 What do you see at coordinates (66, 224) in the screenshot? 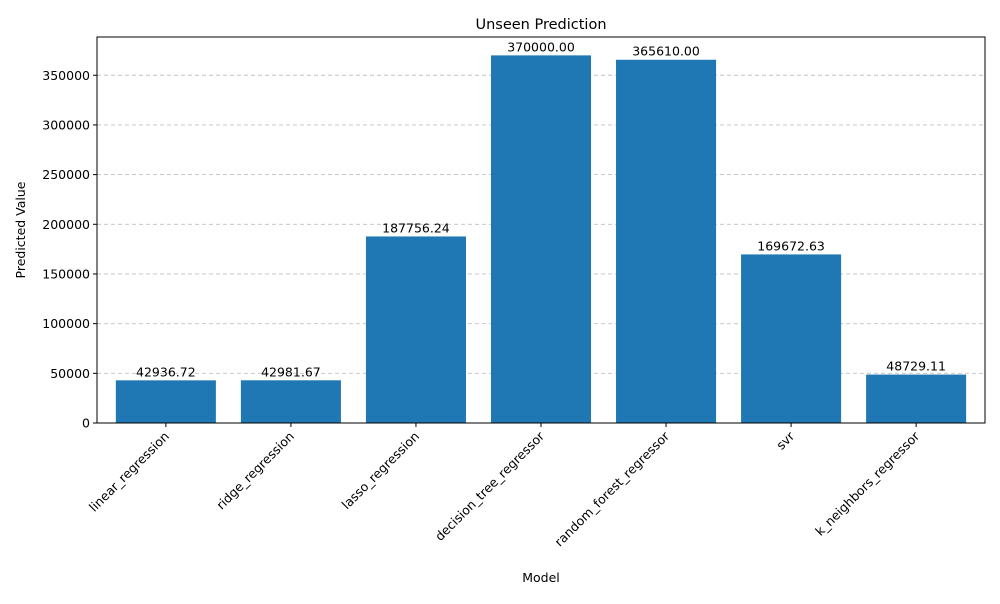
I see `y-tick-label: 200000` at bounding box center [66, 224].